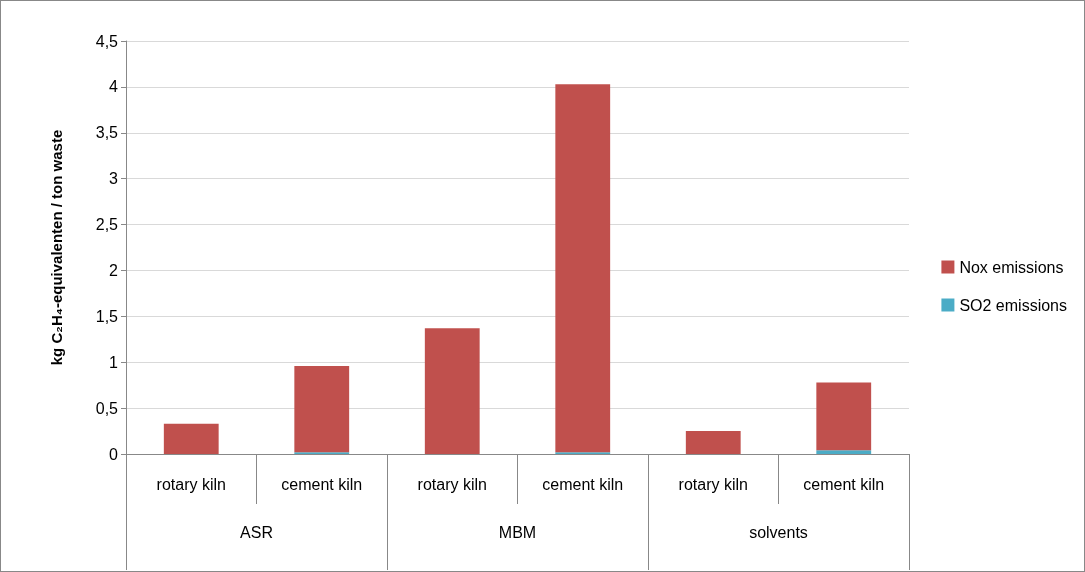 This screenshot has height=572, width=1085. What do you see at coordinates (1011, 267) in the screenshot?
I see `legend-label: Nox emissions` at bounding box center [1011, 267].